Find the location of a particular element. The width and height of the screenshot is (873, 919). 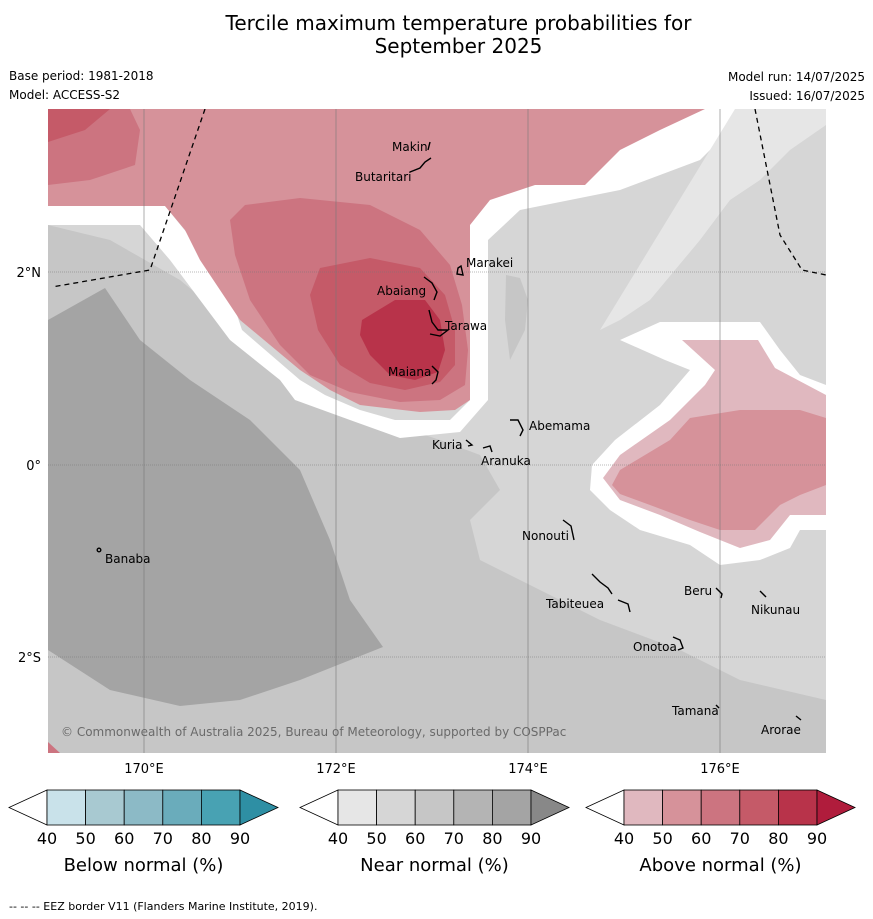

below-normal-colorbar-tick: 80 is located at coordinates (201, 838).